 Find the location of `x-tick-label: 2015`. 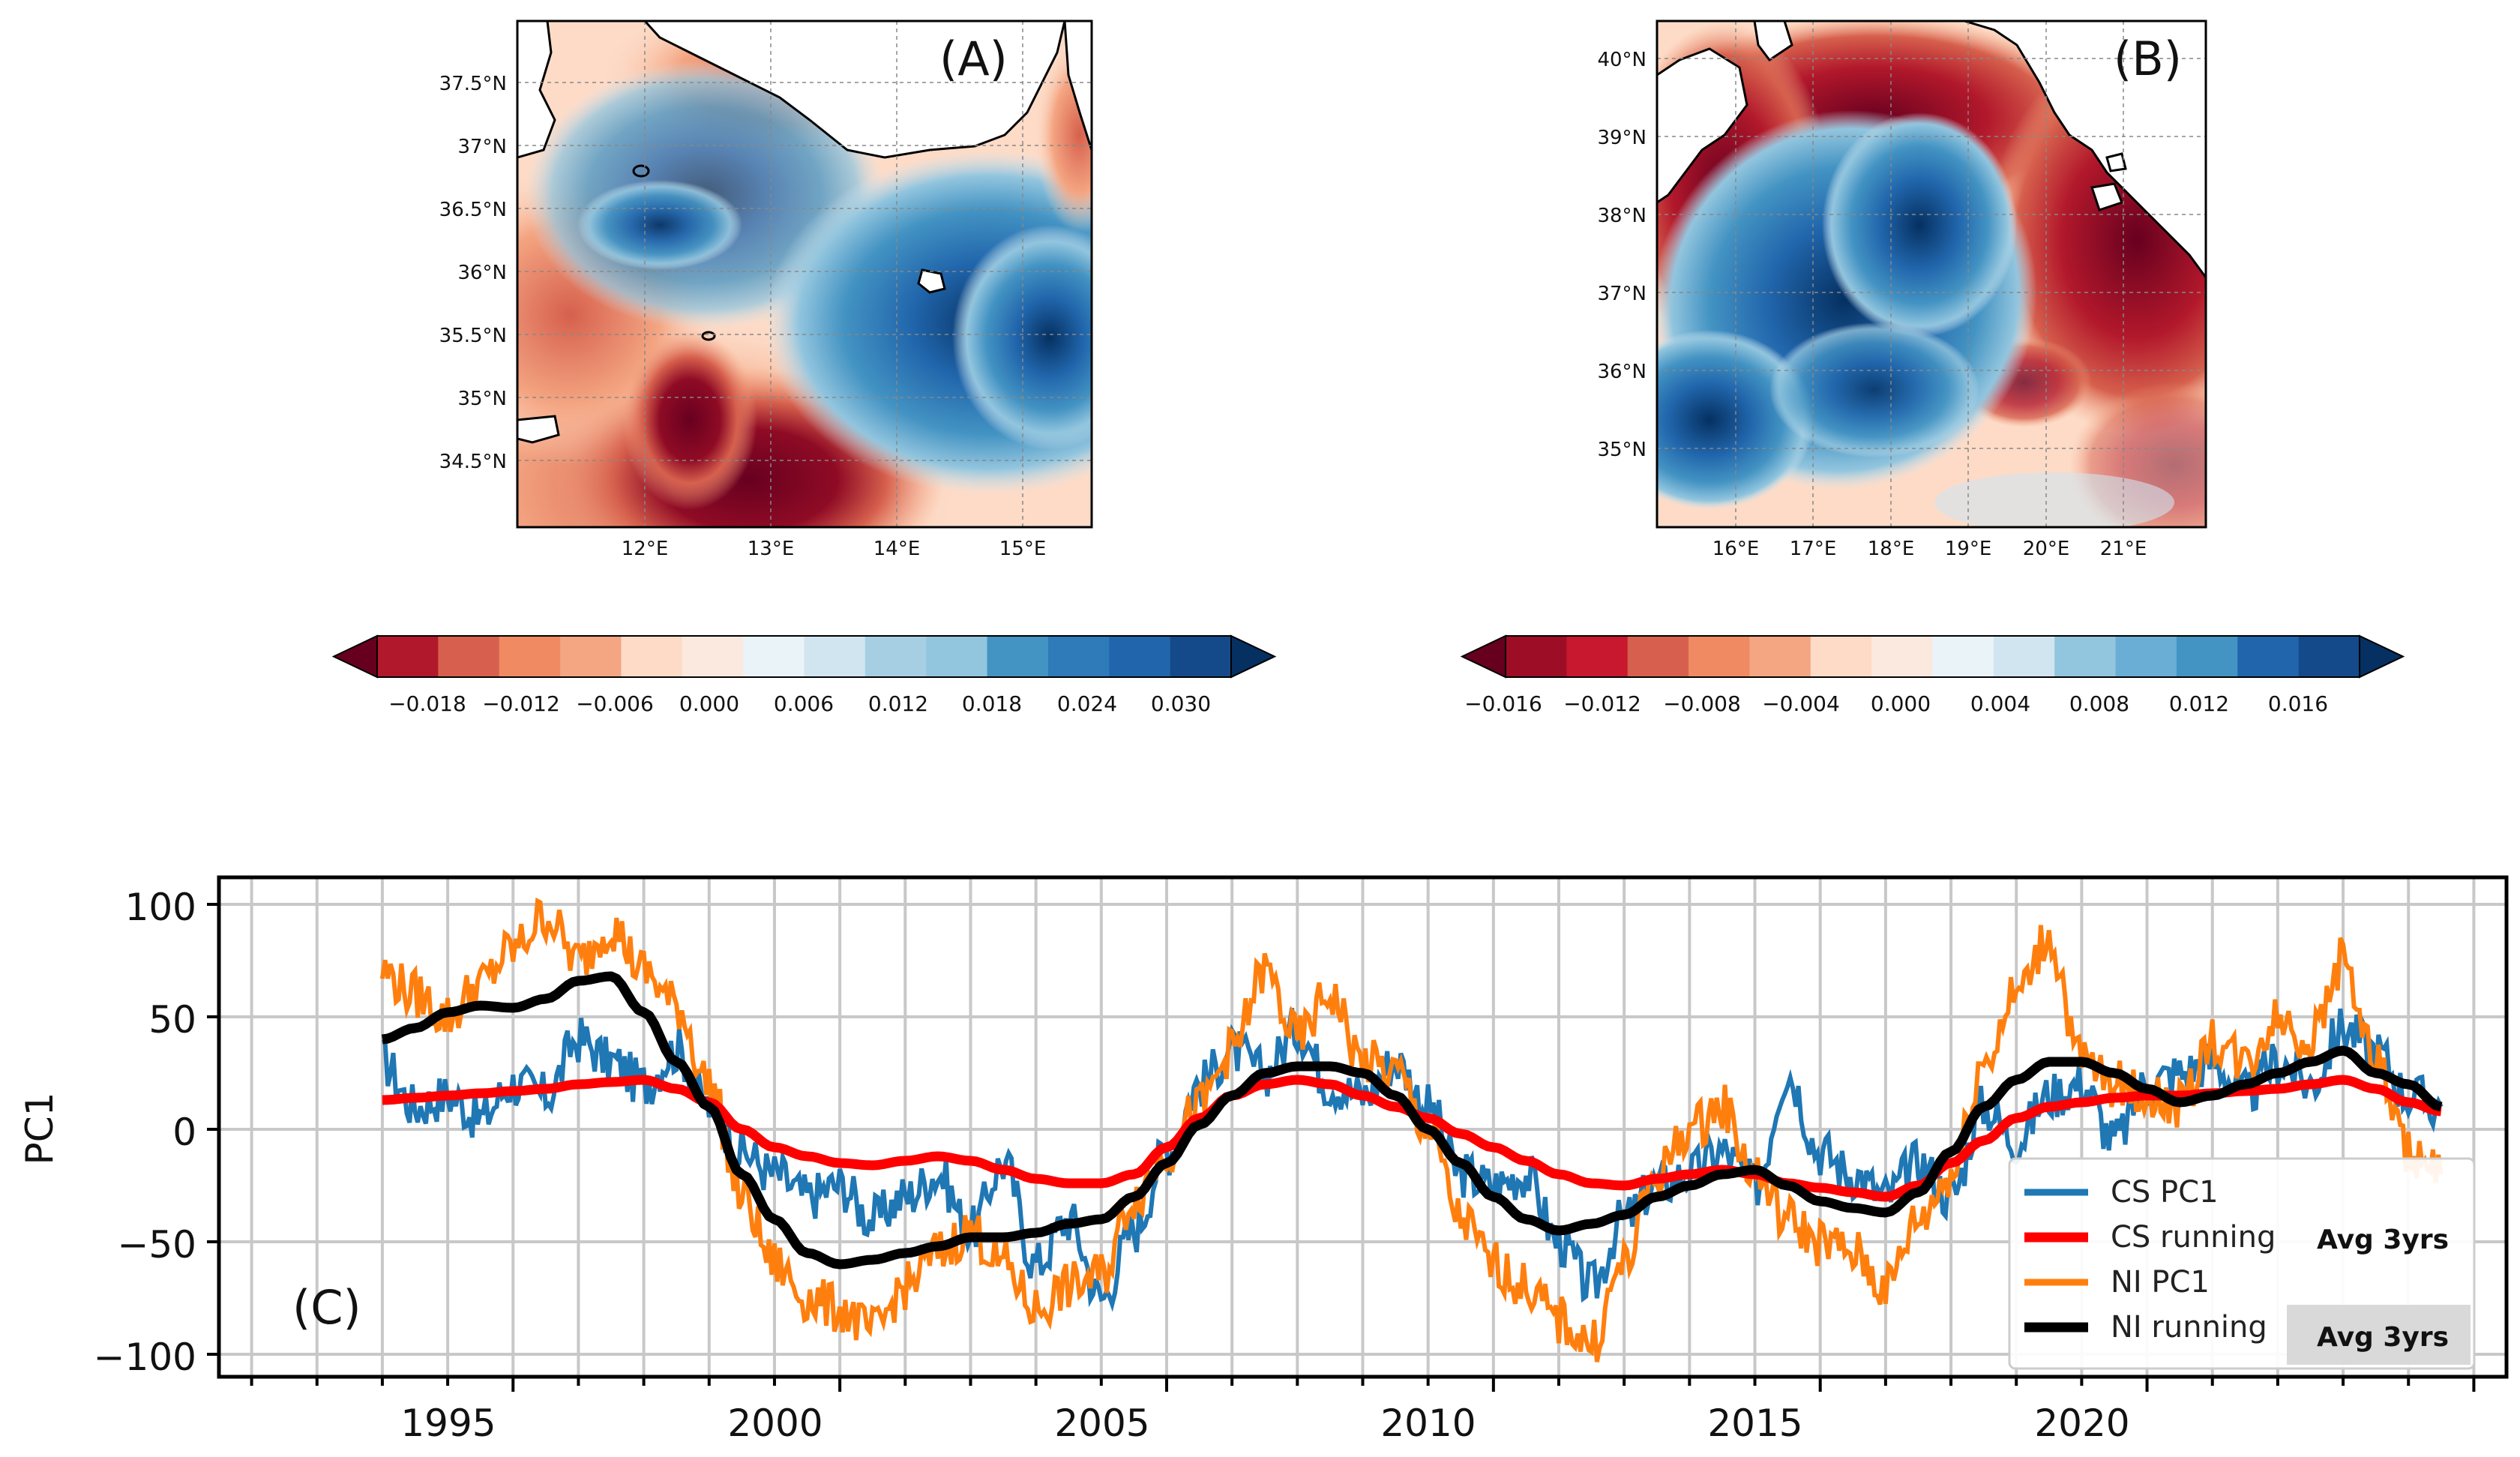

x-tick-label: 2015 is located at coordinates (1754, 1423).